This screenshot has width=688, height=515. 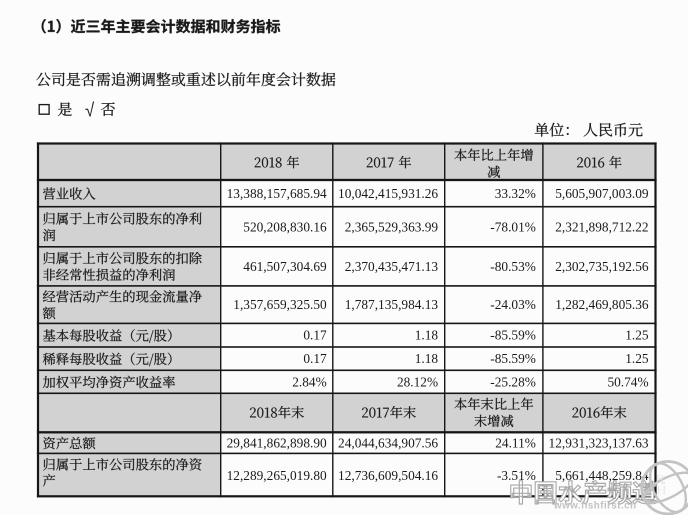 I want to click on svg-text: 2.84%, so click(x=309, y=381).